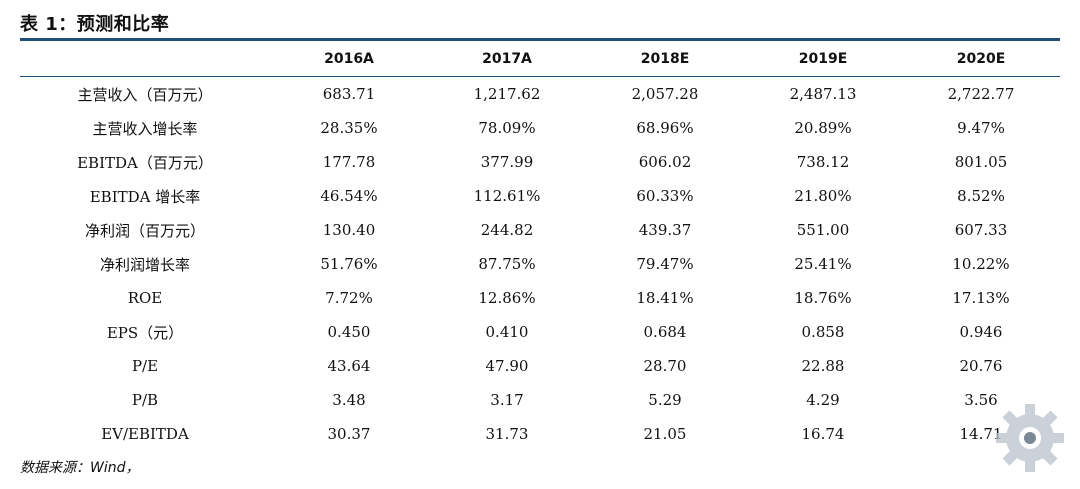  Describe the element at coordinates (145, 162) in the screenshot. I see `row-label: EBITDA（百万元）` at that location.